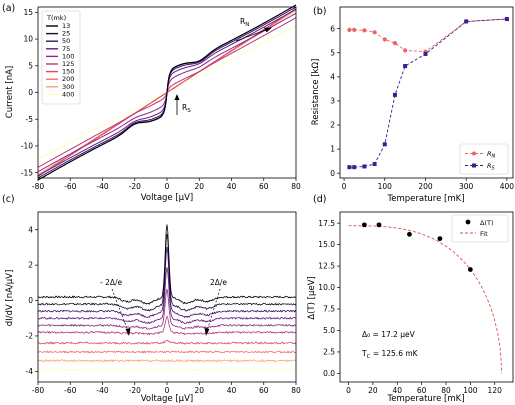 This screenshot has height=405, width=515. I want to click on resistance-line-N, so click(428, 35).